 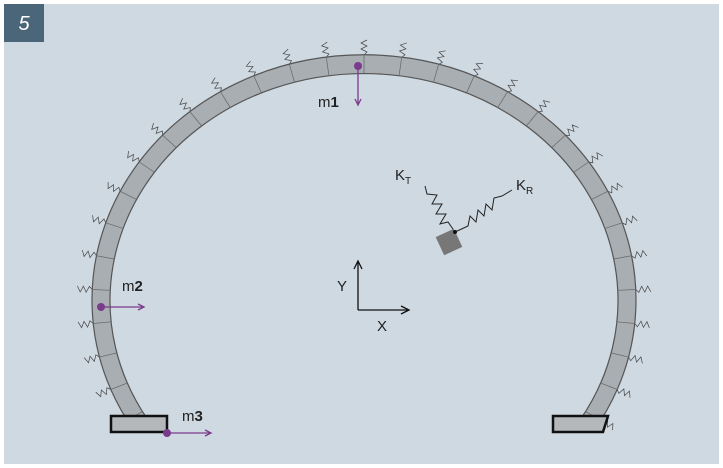 What do you see at coordinates (529, 191) in the screenshot?
I see `spring-label-sub: R` at bounding box center [529, 191].